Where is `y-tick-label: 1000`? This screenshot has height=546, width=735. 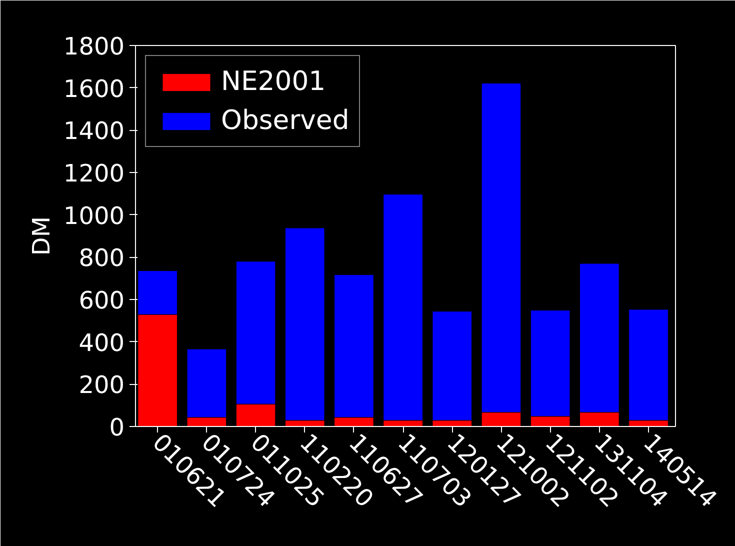 y-tick-label: 1000 is located at coordinates (93, 216).